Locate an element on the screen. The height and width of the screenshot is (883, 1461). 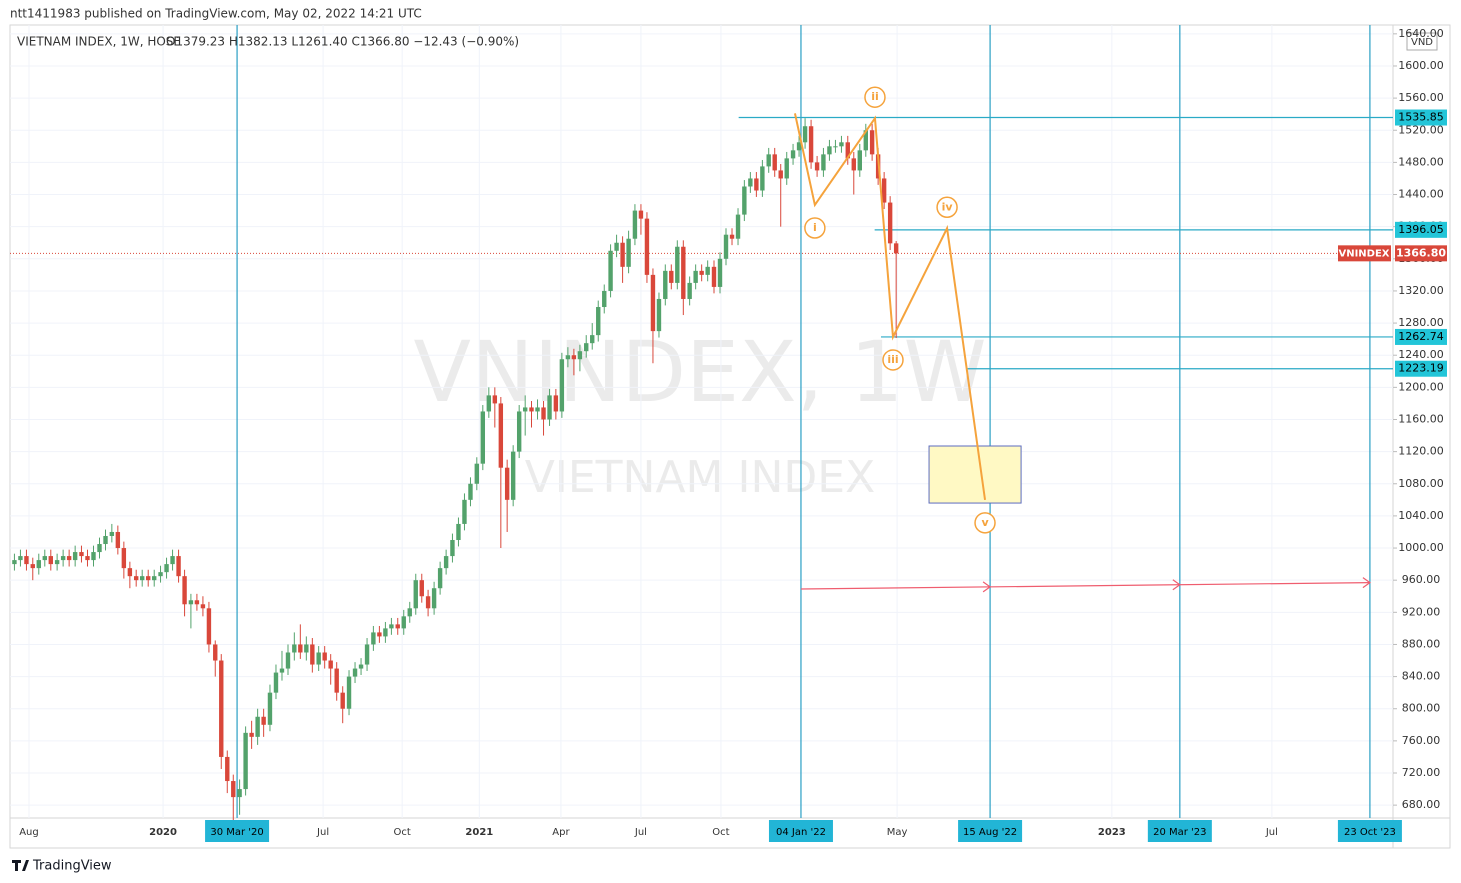
x-tick-label: 20 Mar '23 is located at coordinates (1179, 832).